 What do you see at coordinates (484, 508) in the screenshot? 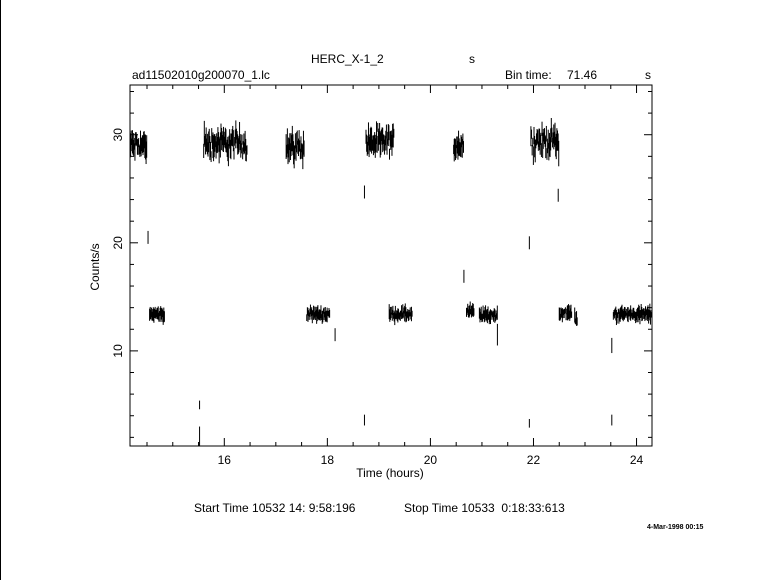
I see `stop-time: Stop Time 10533 0:18:33:613` at bounding box center [484, 508].